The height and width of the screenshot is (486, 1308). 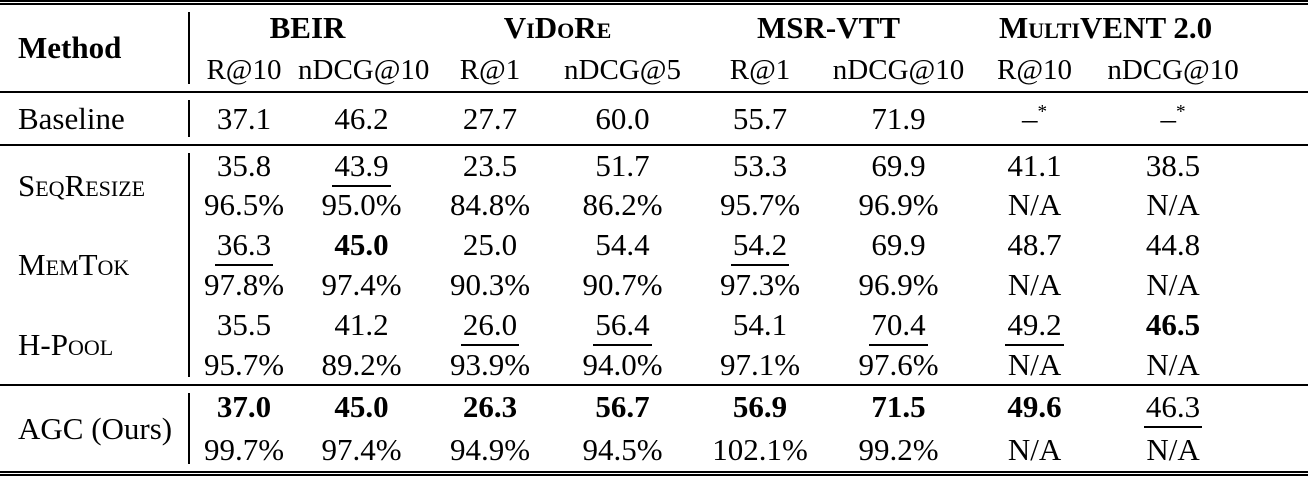 I want to click on percent-cell: 97.4%, so click(x=361, y=284).